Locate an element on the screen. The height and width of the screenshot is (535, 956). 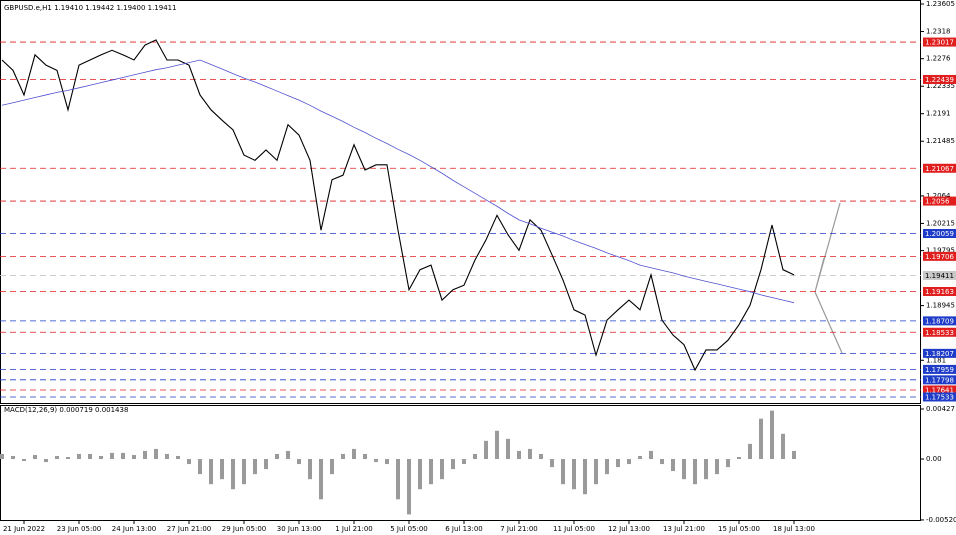
level-label: 1.18709 is located at coordinates (939, 321).